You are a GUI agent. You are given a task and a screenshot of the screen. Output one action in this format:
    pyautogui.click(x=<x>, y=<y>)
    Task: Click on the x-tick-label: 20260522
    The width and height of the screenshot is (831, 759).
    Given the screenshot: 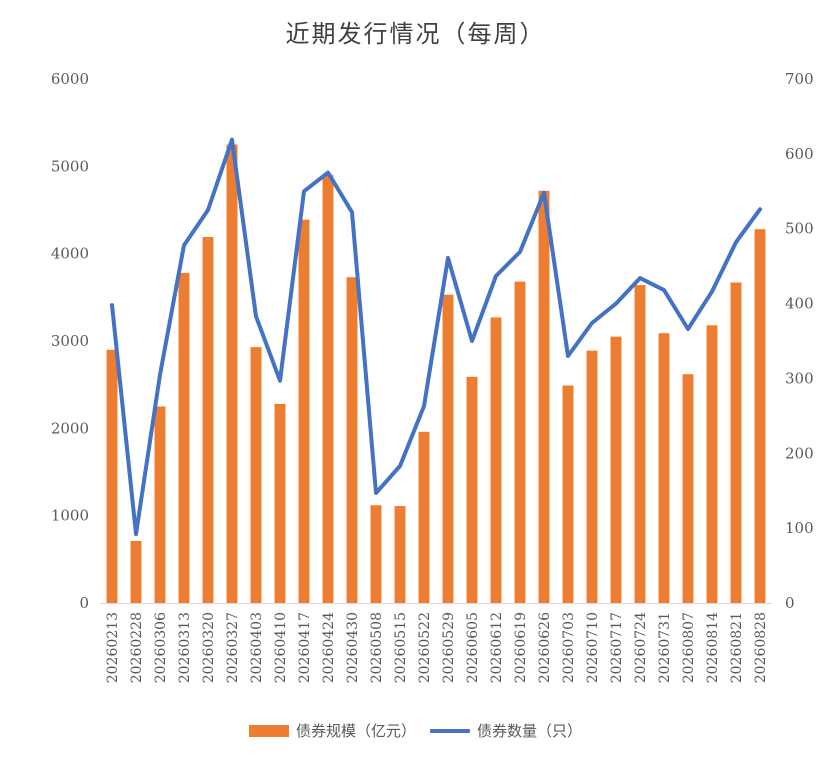 What is the action you would take?
    pyautogui.click(x=425, y=647)
    